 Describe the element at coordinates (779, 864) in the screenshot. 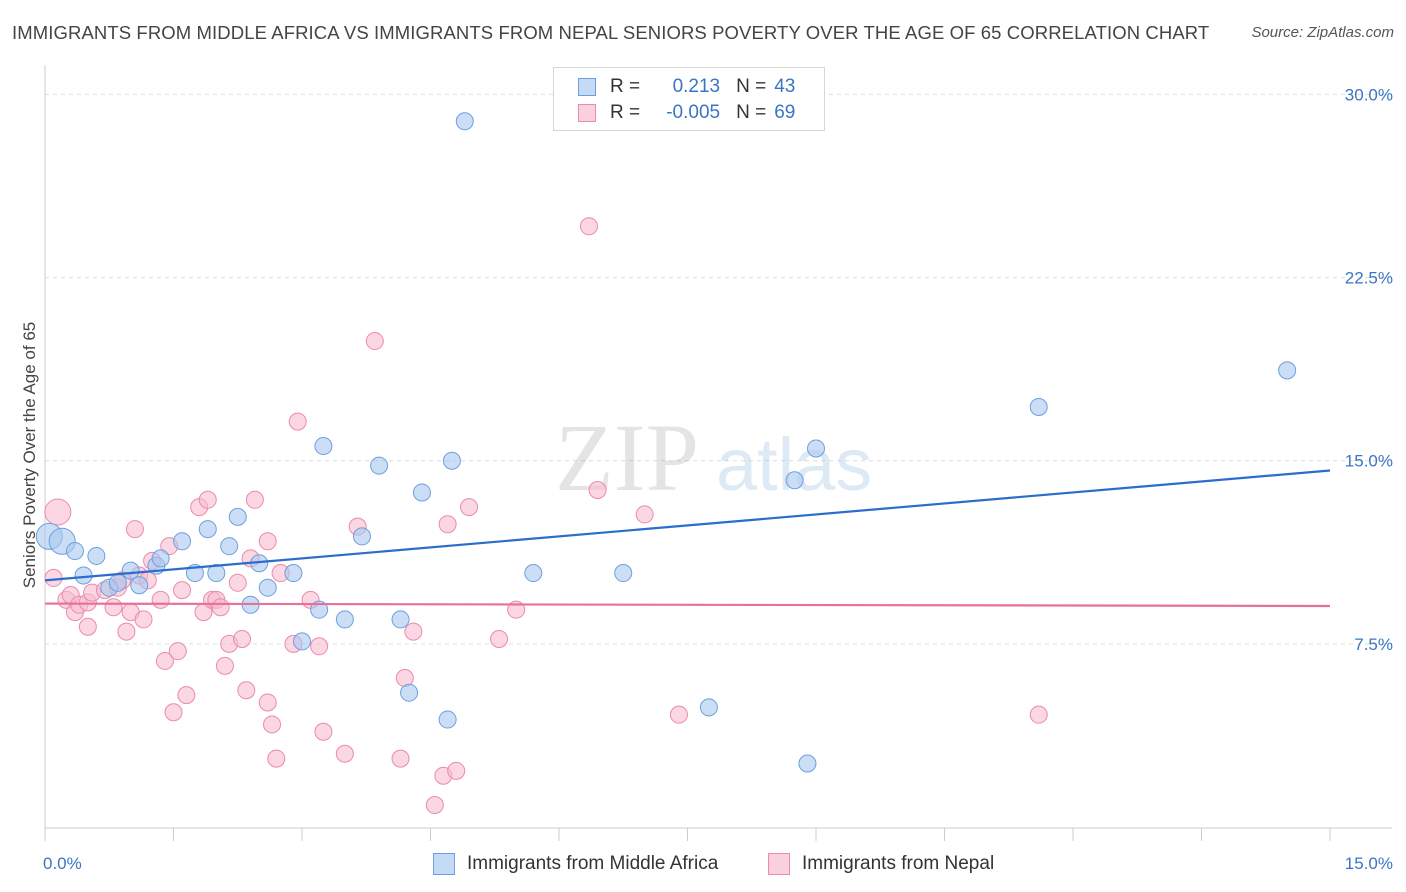

I see `bottom-legend-swatch-pink` at that location.